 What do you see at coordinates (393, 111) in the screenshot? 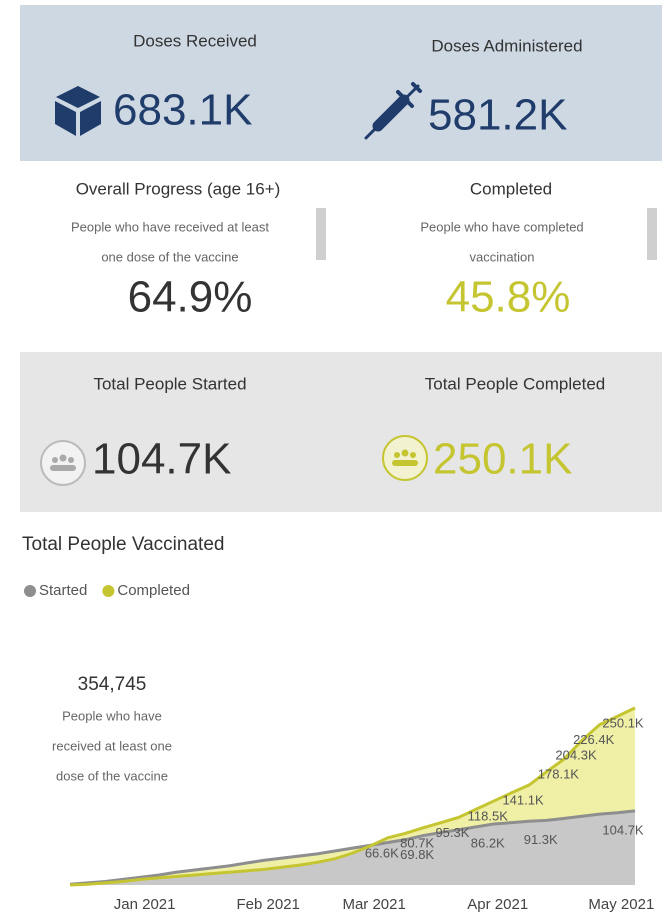
I see `syringe-icon` at bounding box center [393, 111].